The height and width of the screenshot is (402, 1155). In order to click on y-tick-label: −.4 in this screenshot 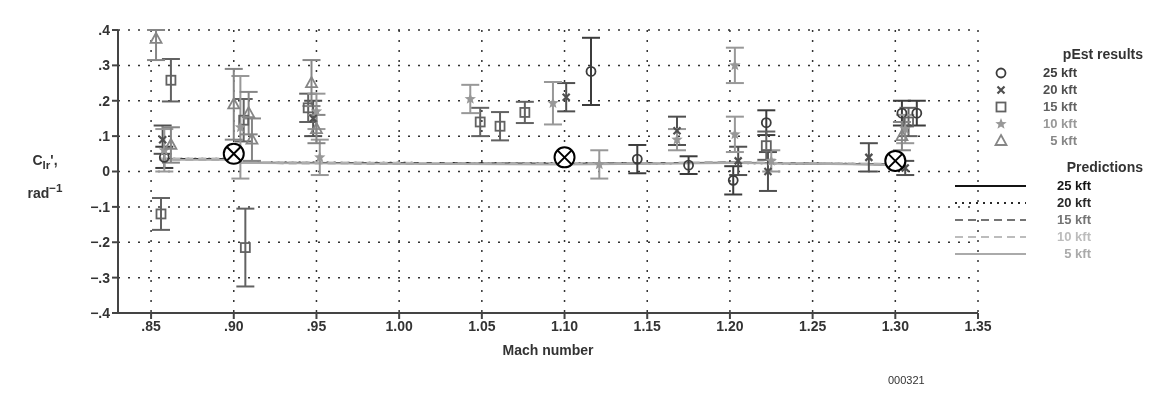, I will do `click(100, 312)`.